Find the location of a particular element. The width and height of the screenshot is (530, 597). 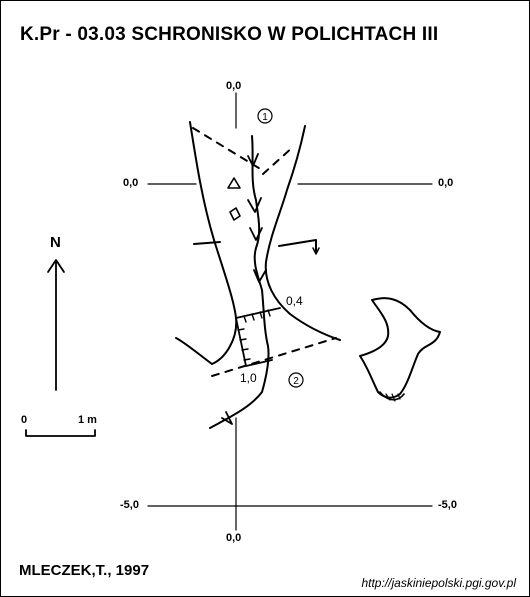

grid-label-top: 0,0 is located at coordinates (234, 86).